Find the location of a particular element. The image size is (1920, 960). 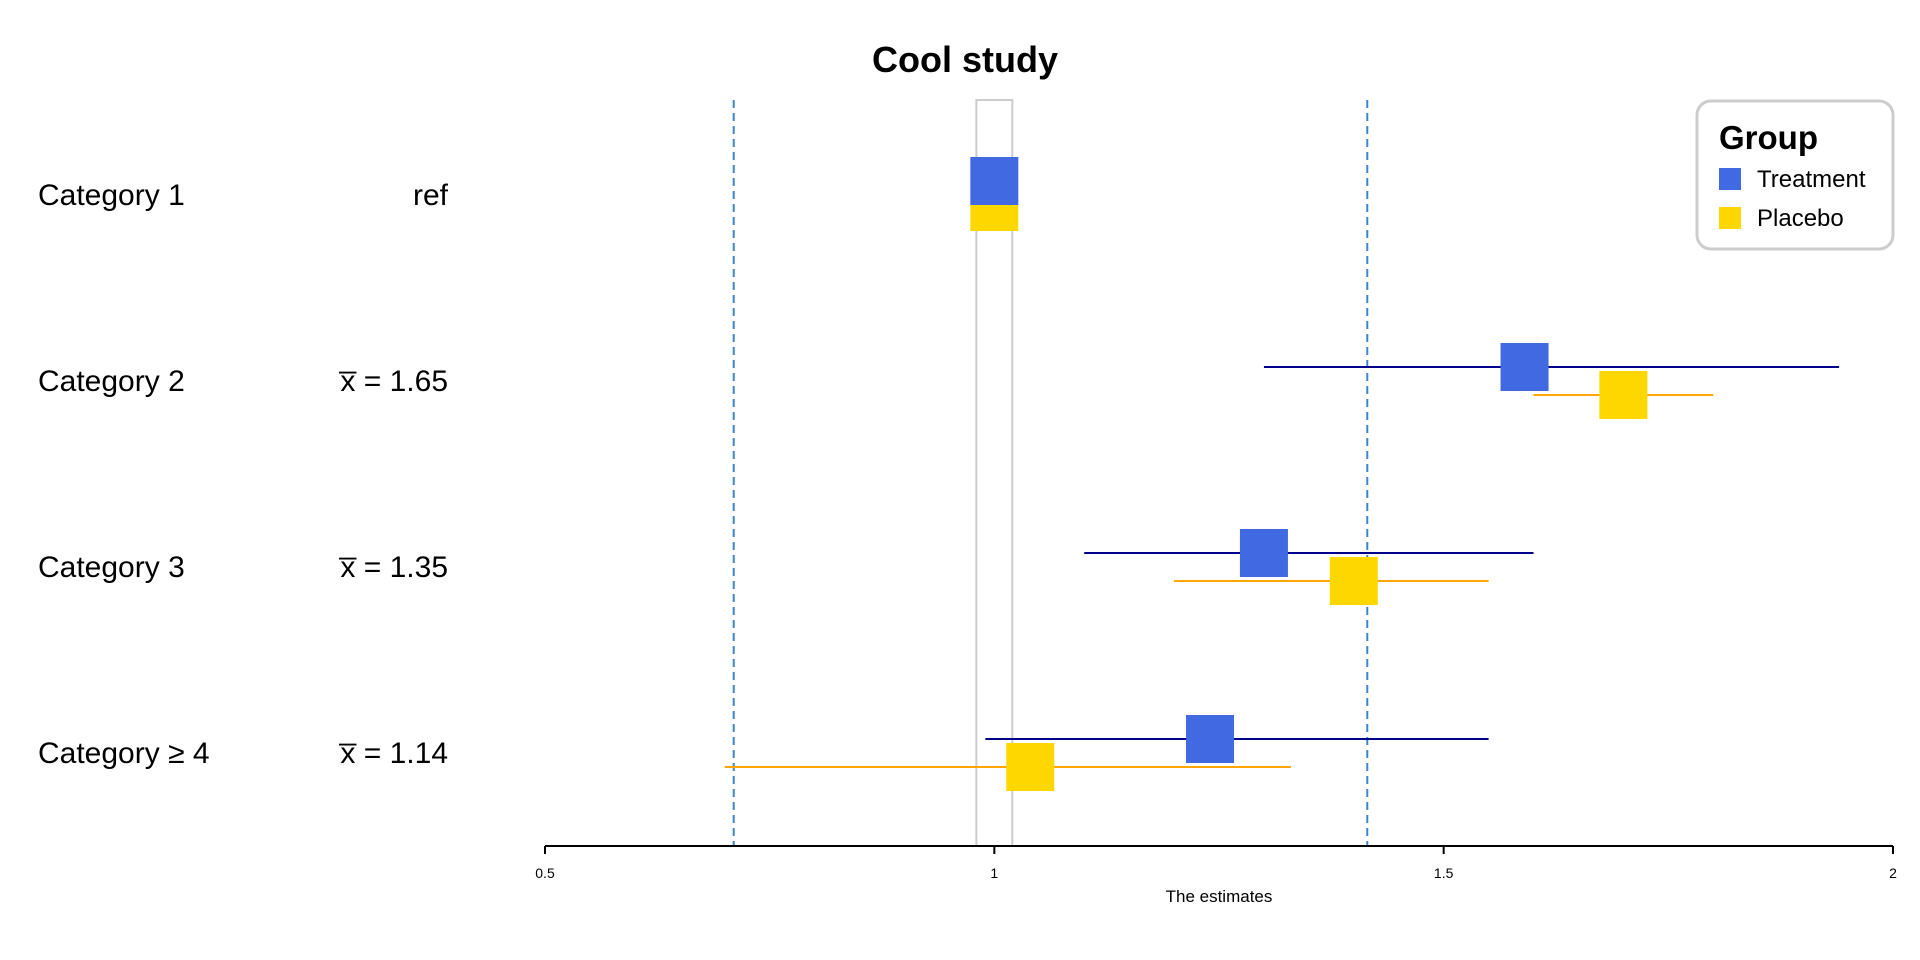

row-label: Category 3 is located at coordinates (111, 567).